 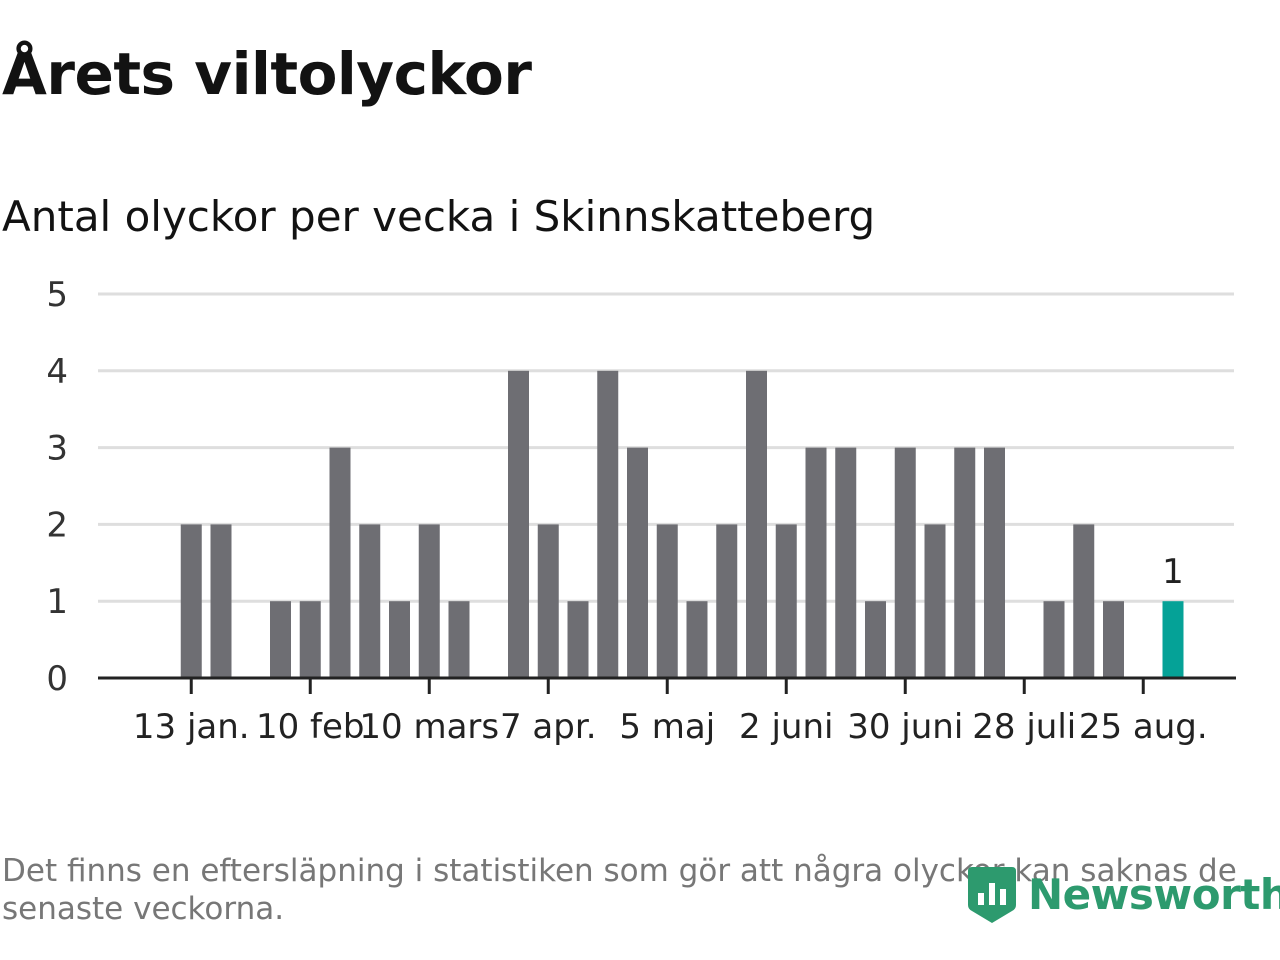 What do you see at coordinates (905, 727) in the screenshot?
I see `x-tick-label: 30 juni` at bounding box center [905, 727].